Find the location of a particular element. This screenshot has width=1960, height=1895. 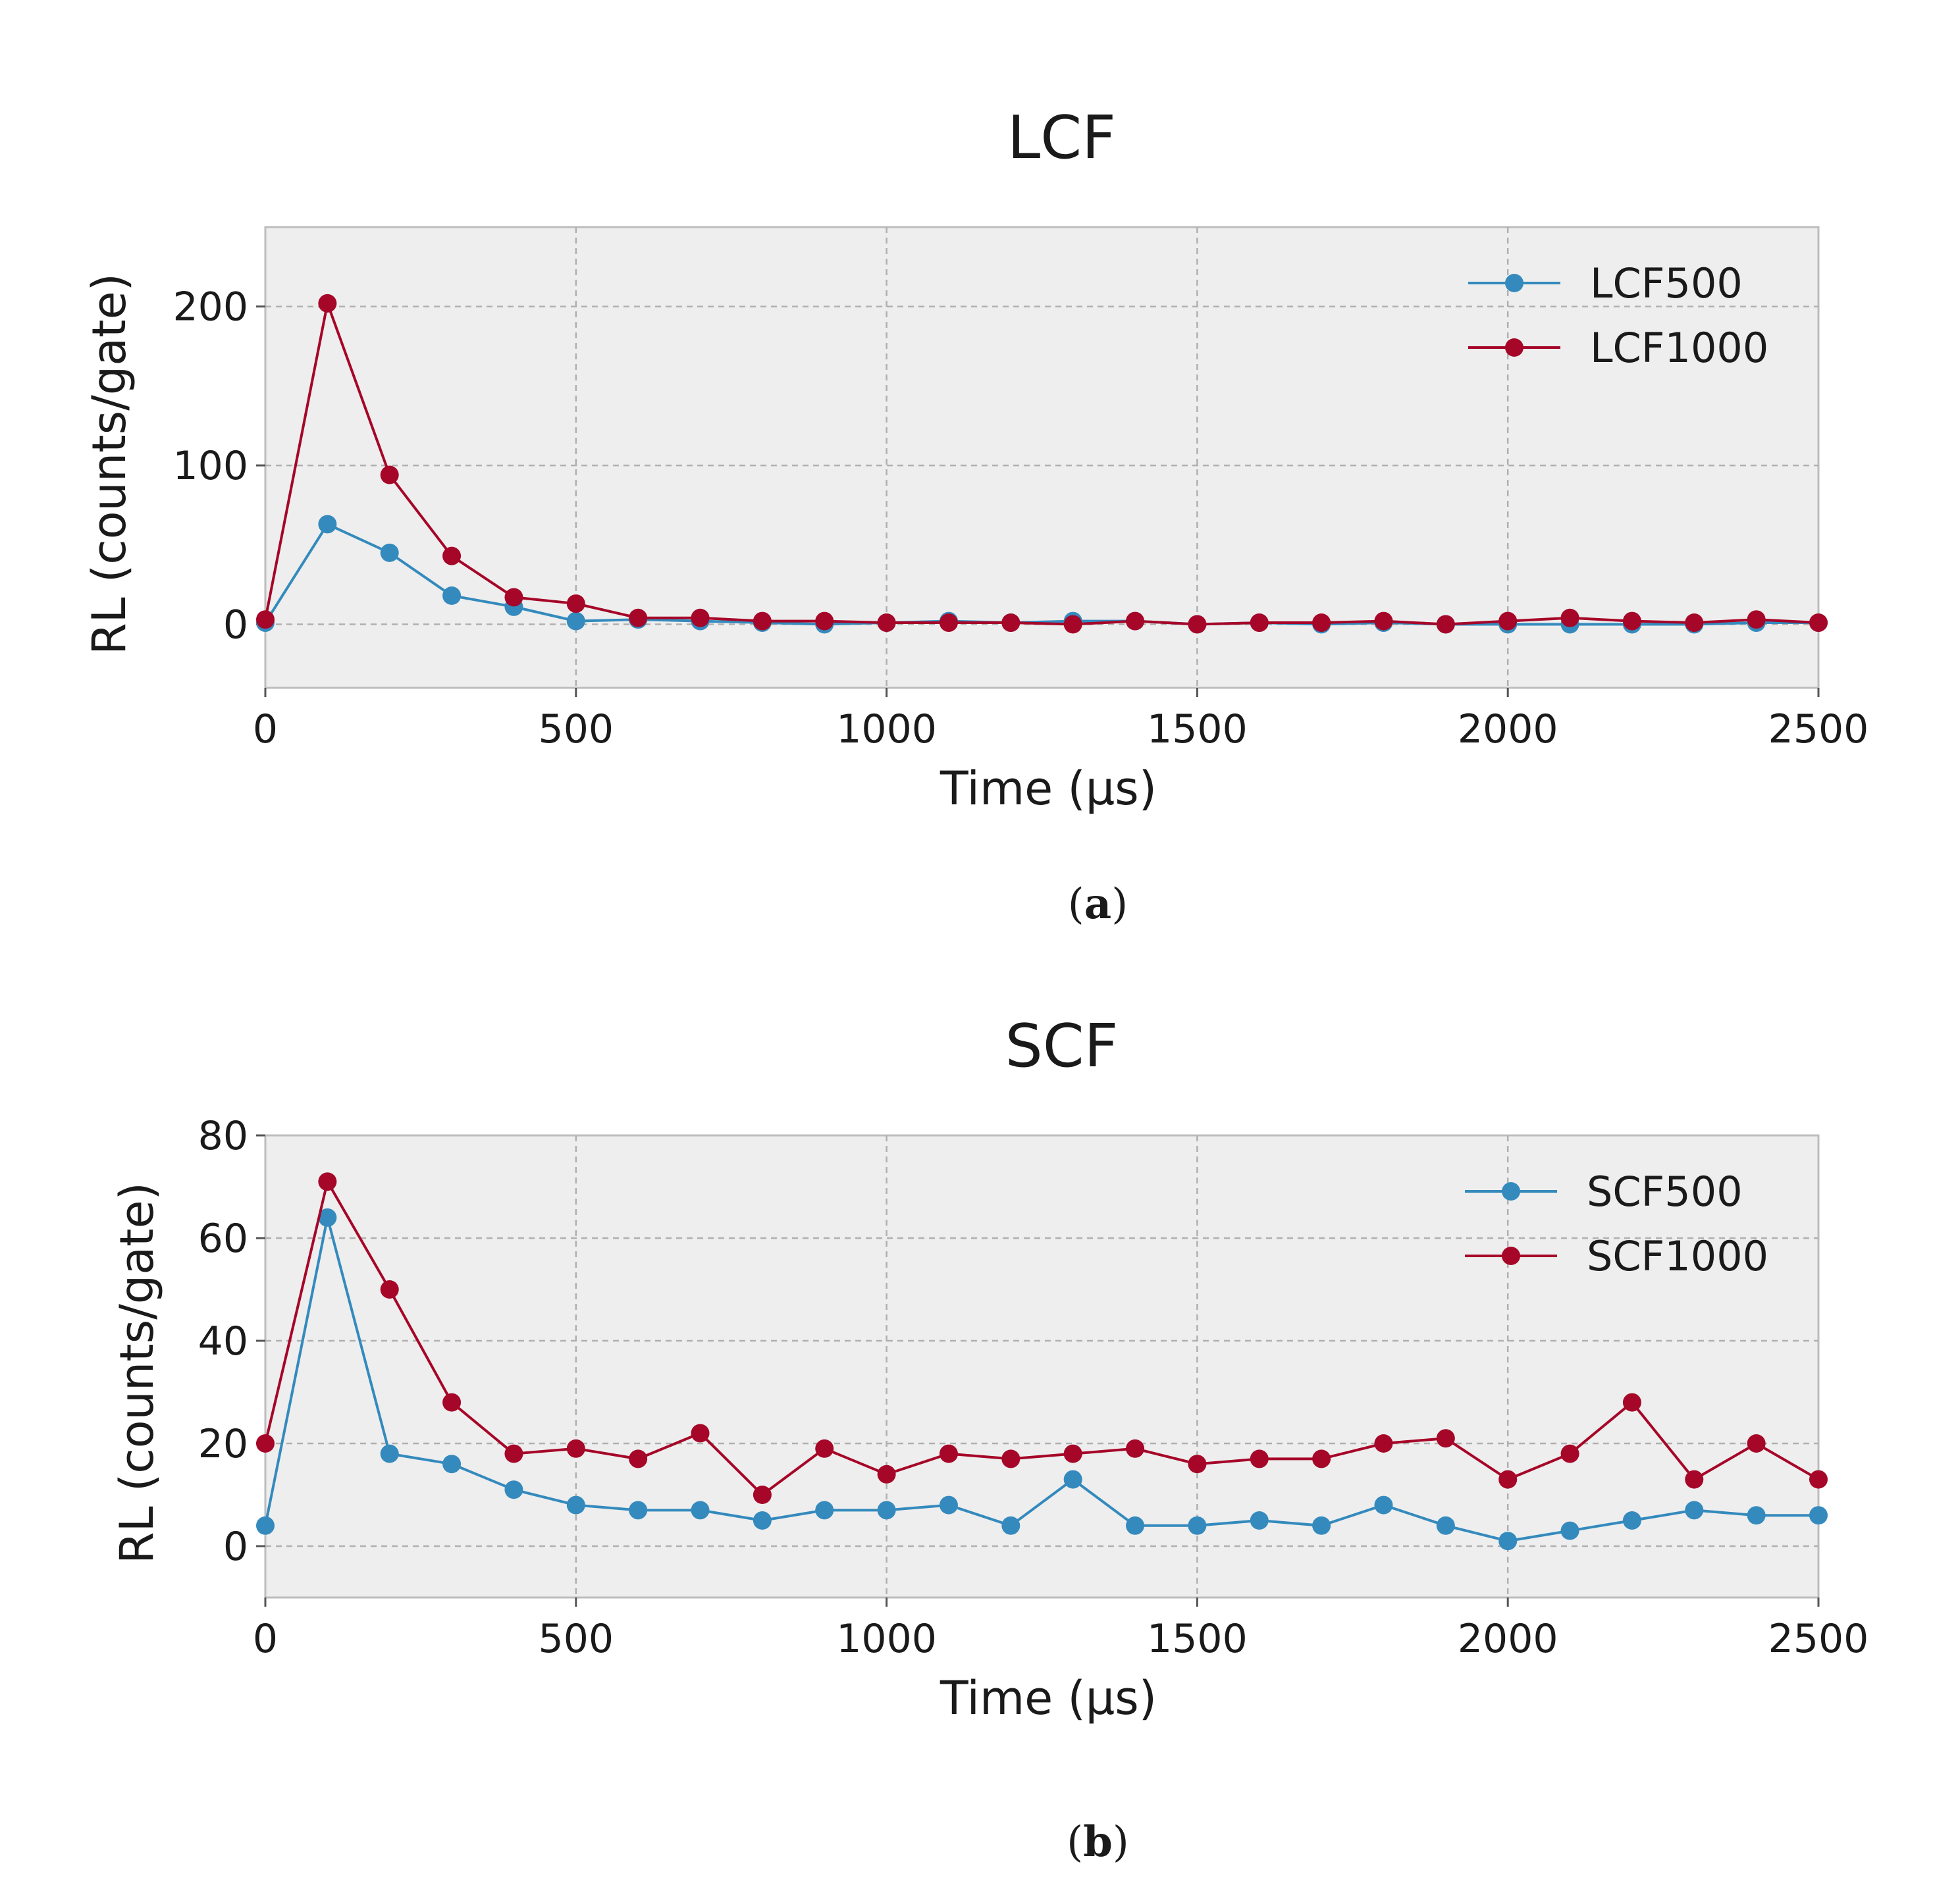

series-SCF500 is located at coordinates (1042, 1379).